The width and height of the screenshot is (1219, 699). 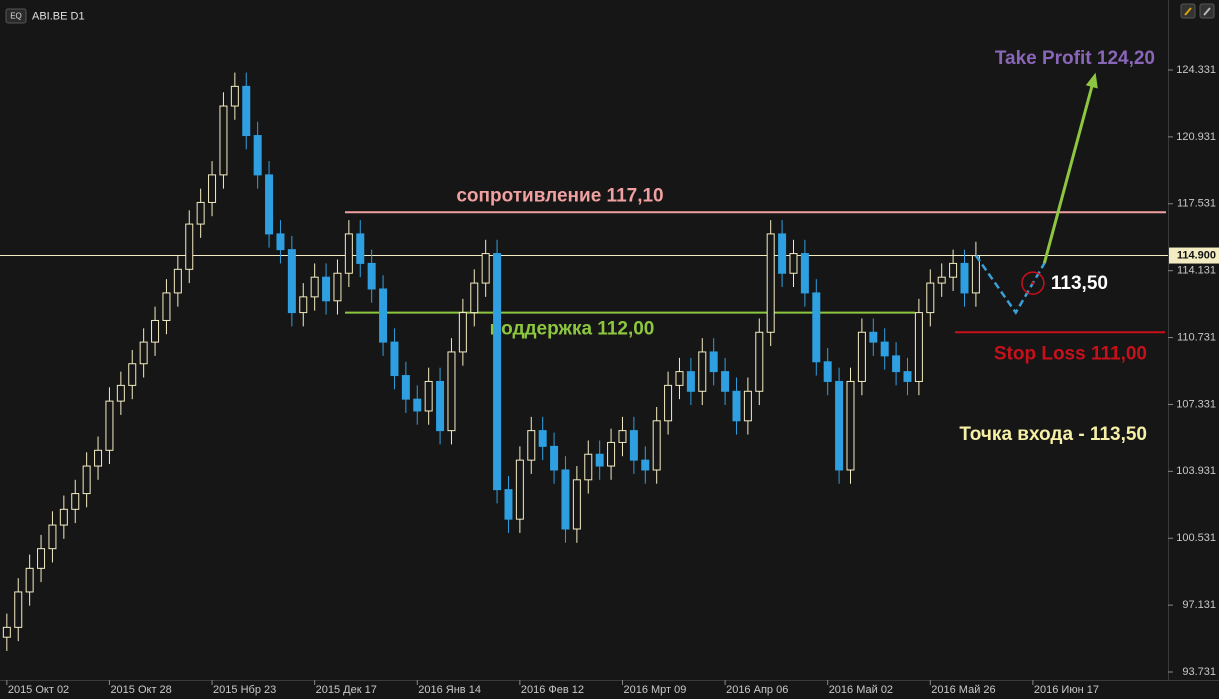 What do you see at coordinates (1196, 404) in the screenshot?
I see `y-tick-label: 107.331` at bounding box center [1196, 404].